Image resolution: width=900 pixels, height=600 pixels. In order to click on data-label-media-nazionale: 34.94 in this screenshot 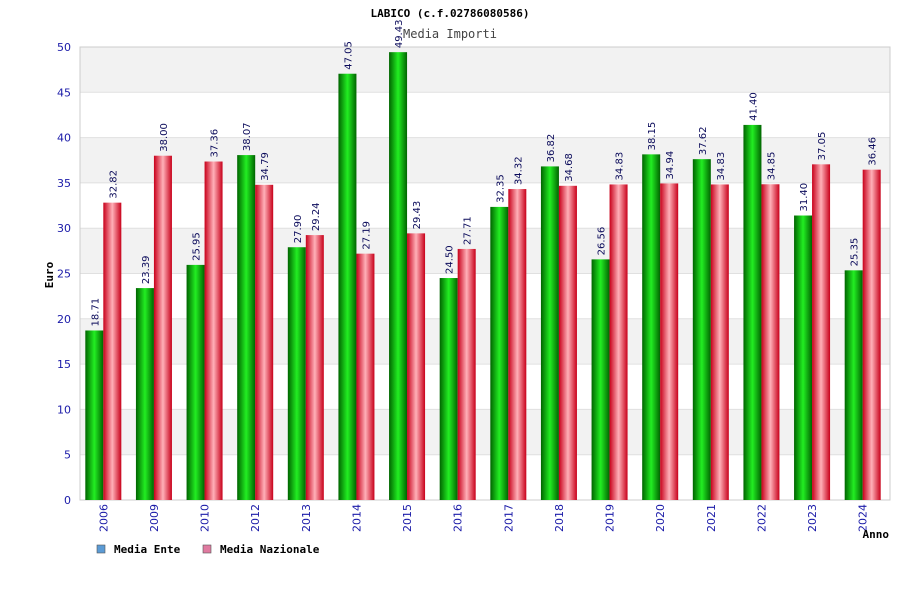, I will do `click(670, 165)`.